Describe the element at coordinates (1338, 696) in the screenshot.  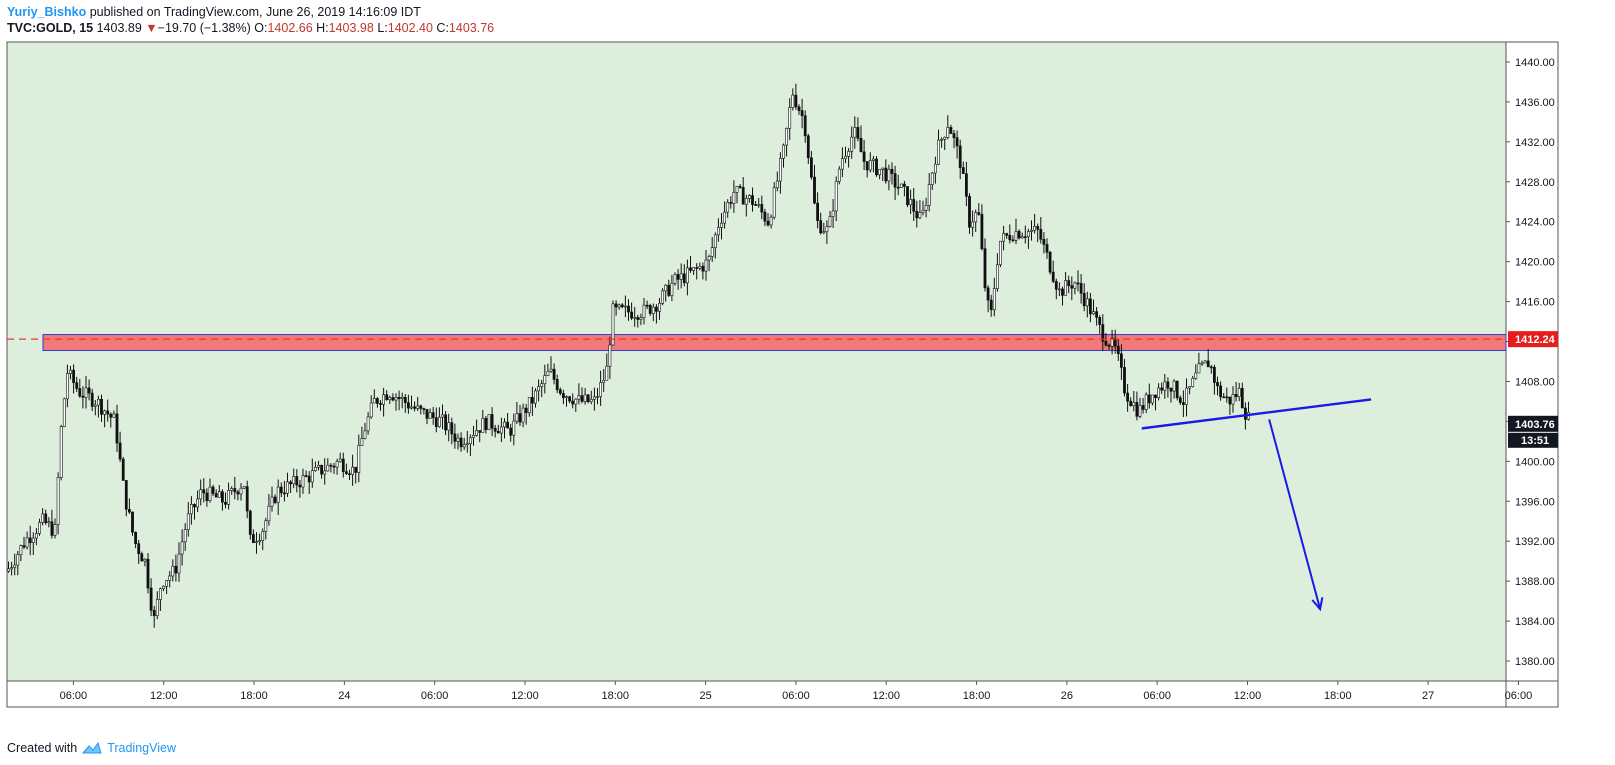
I see `x-tick-label: 18:00` at that location.